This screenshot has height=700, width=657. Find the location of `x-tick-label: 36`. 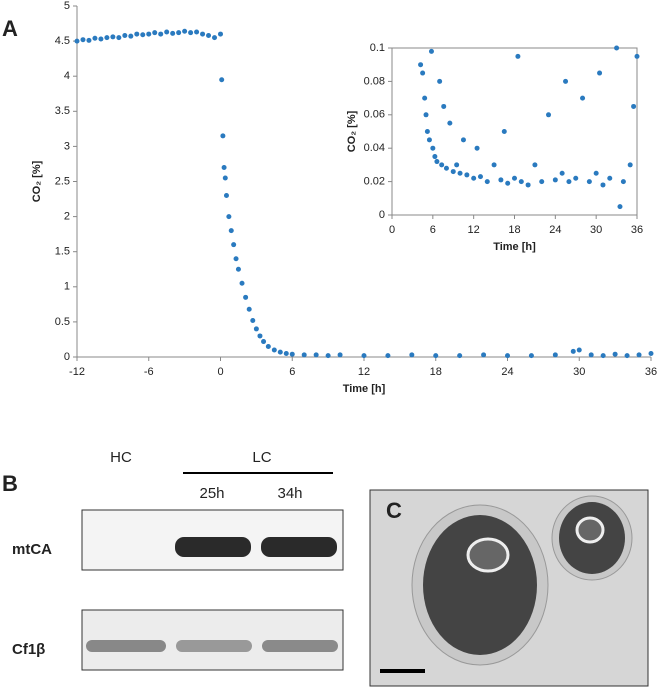

x-tick-label: 36 is located at coordinates (651, 372).